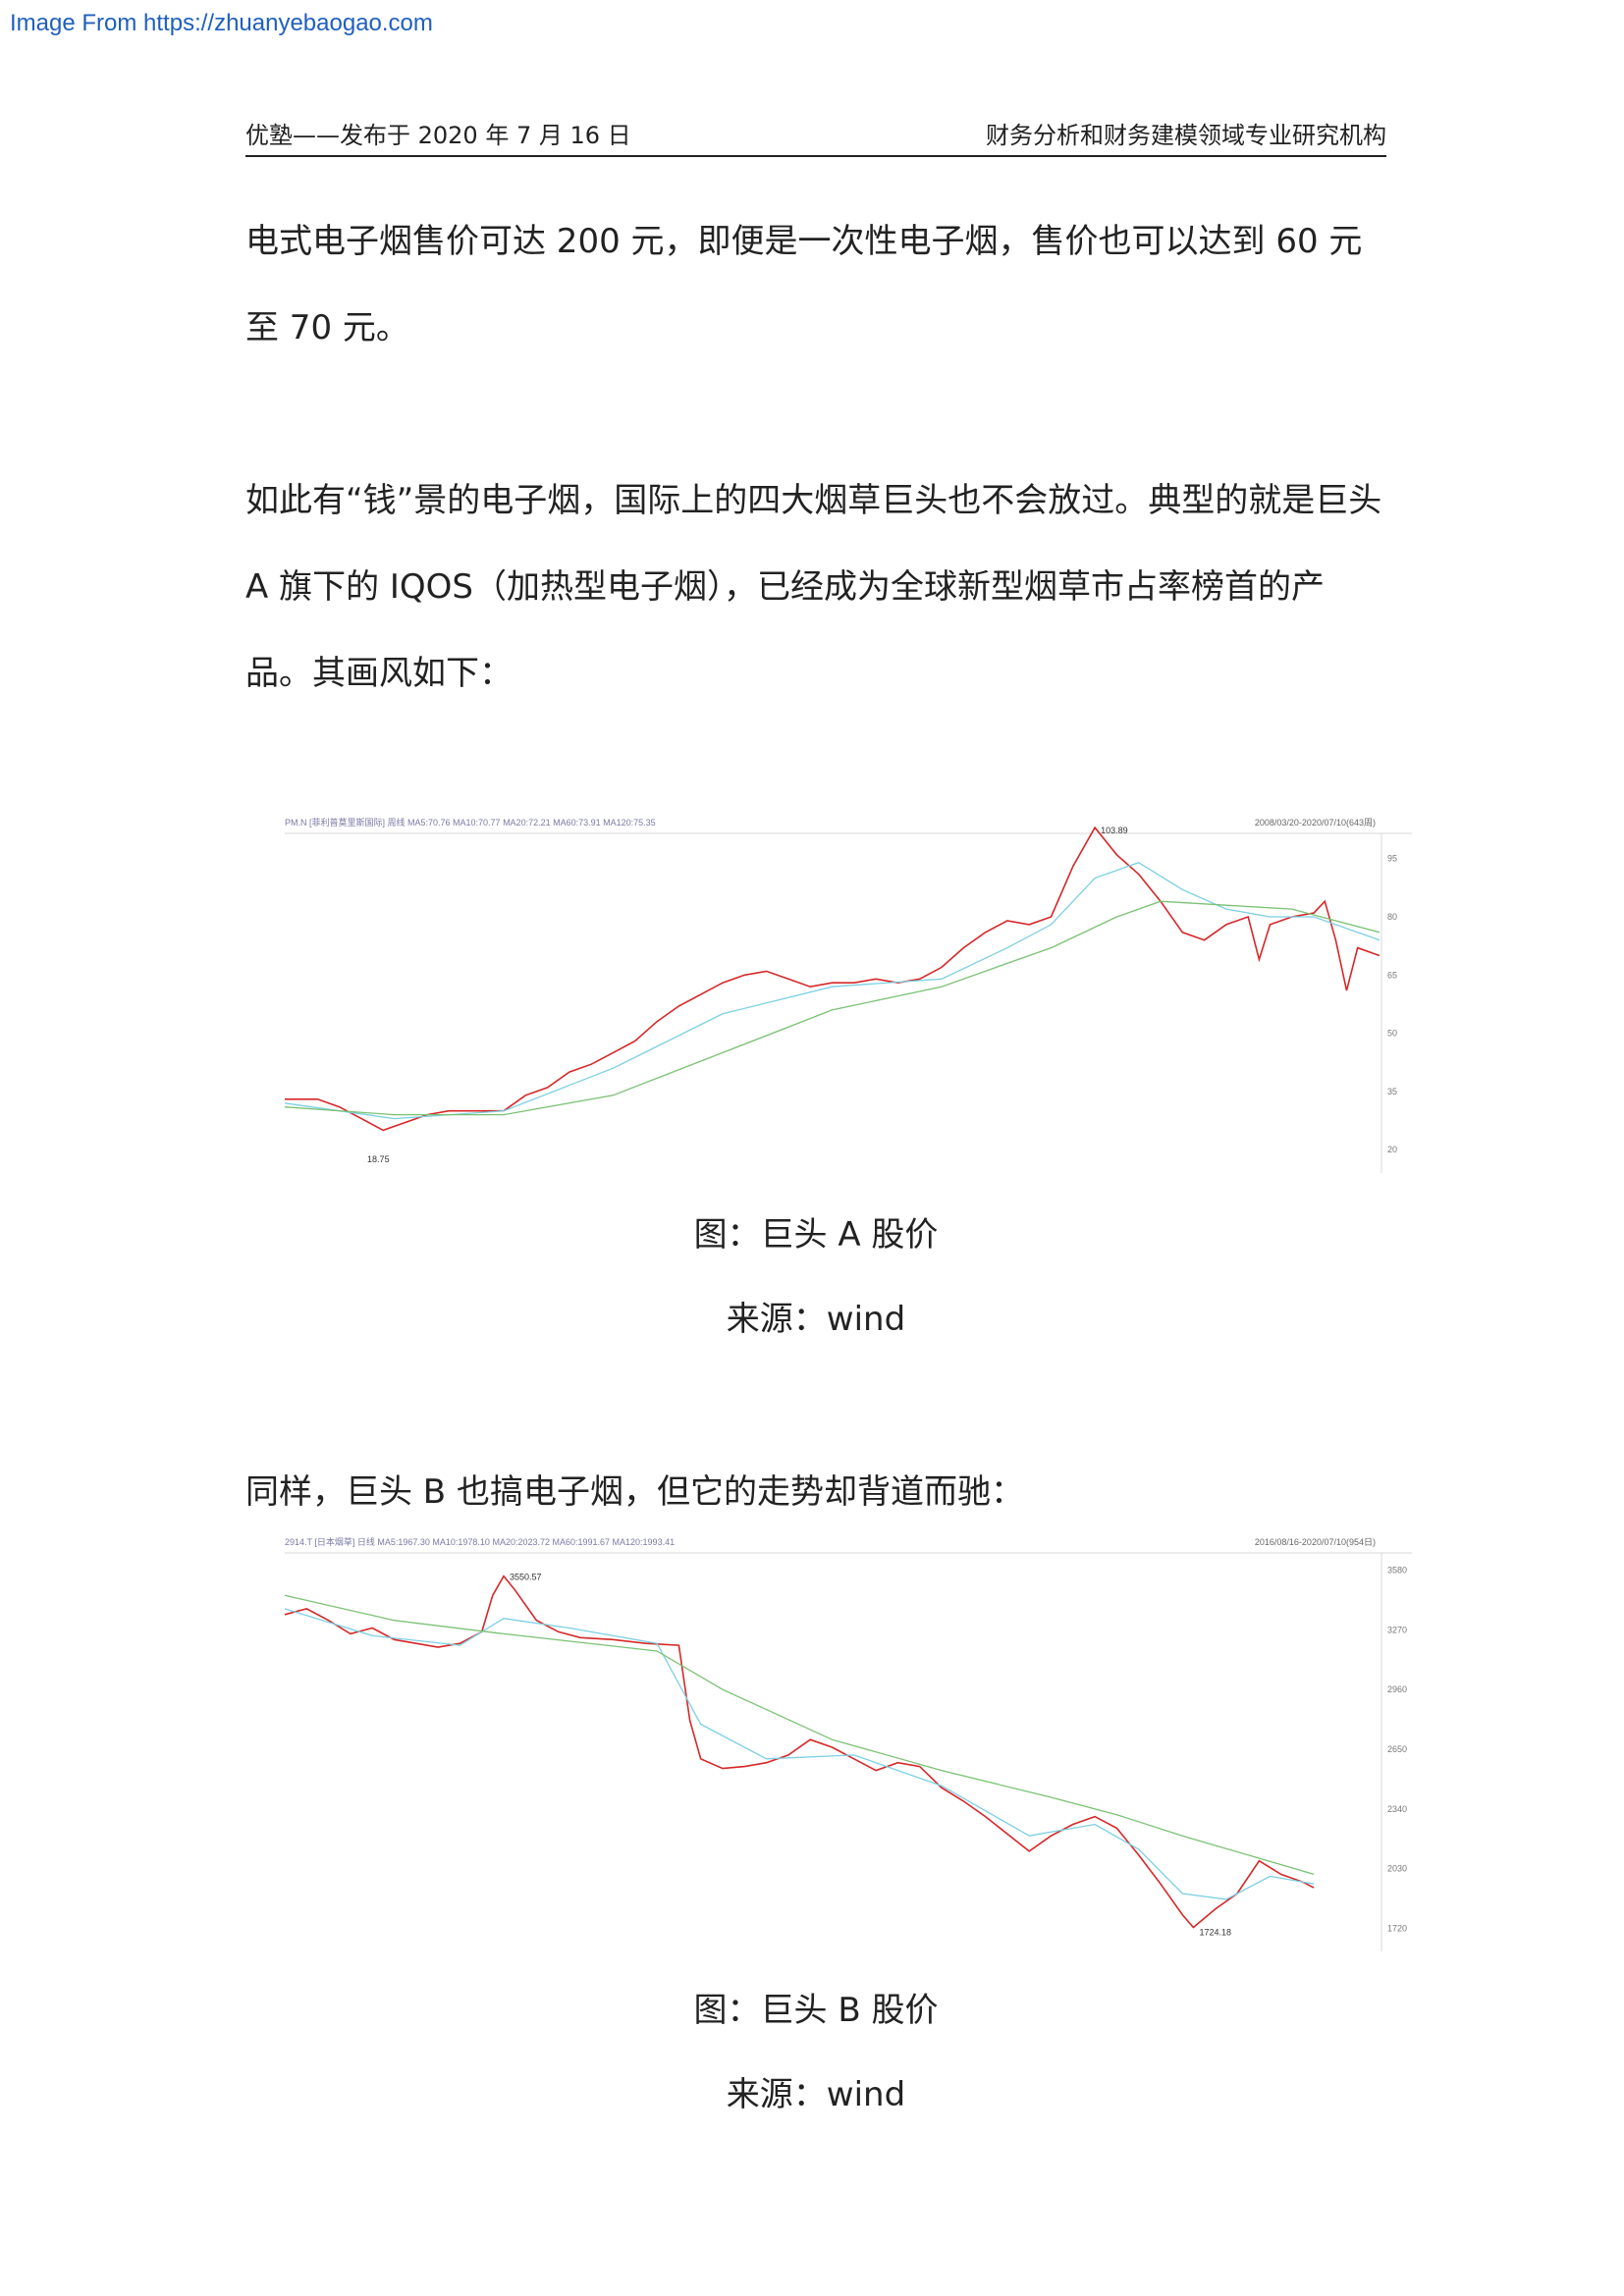  I want to click on figure-2-source: 来源：wind, so click(816, 2094).